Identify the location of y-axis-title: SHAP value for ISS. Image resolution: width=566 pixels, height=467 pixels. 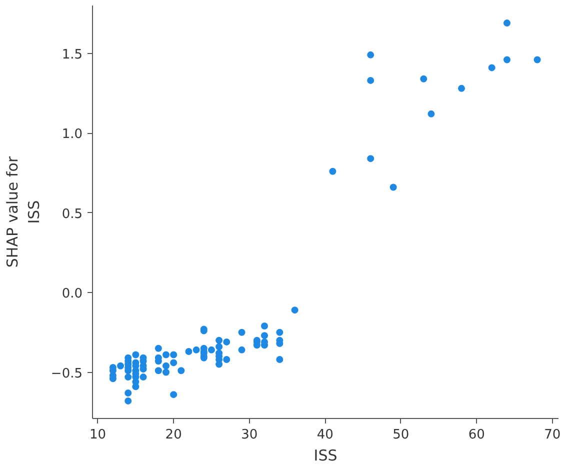
(23, 212).